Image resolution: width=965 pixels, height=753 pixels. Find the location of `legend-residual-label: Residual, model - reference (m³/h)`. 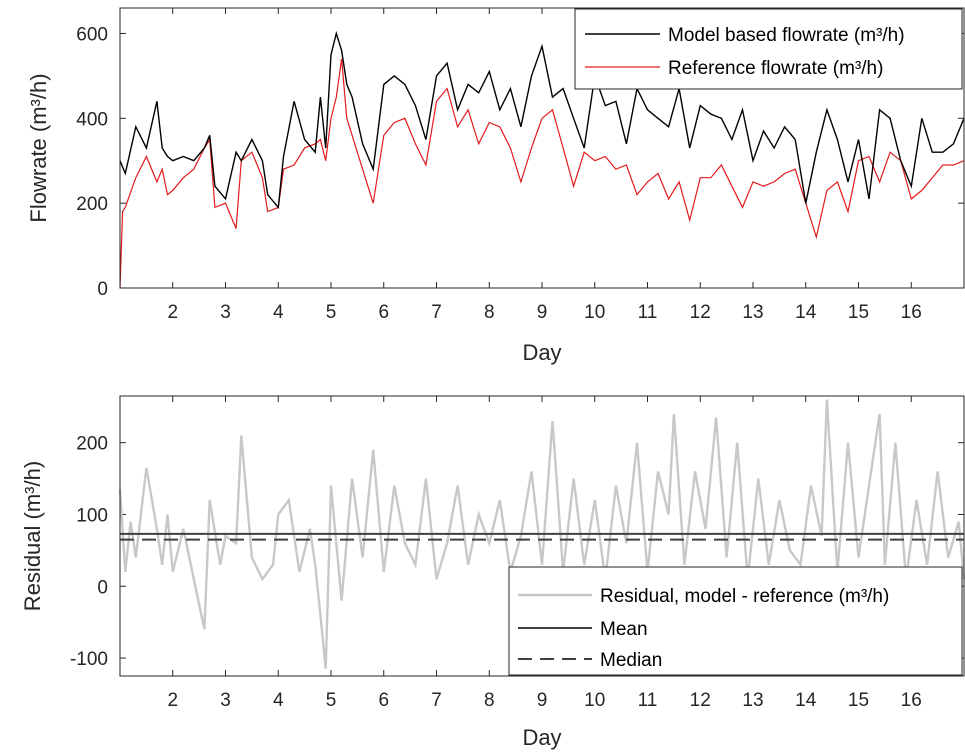

legend-residual-label: Residual, model - reference (m³/h) is located at coordinates (744, 596).